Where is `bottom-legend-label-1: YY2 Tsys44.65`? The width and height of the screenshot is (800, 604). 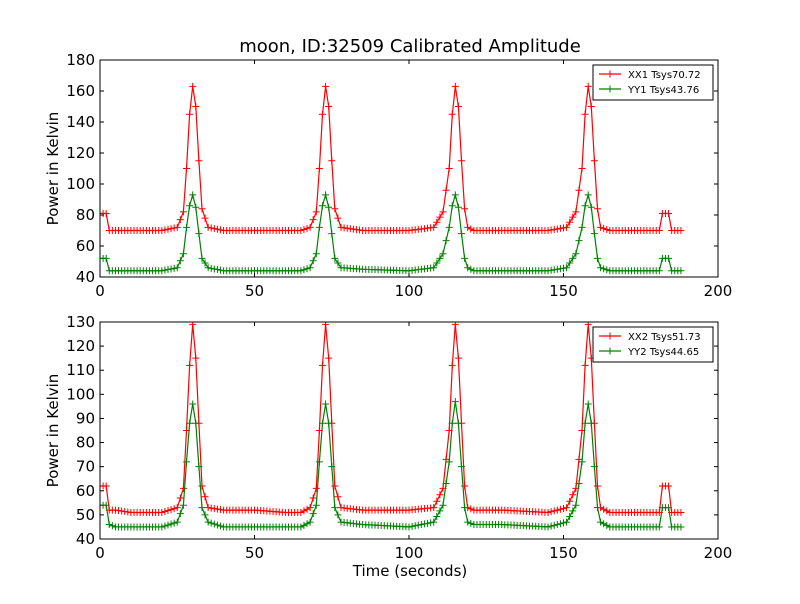 bottom-legend-label-1: YY2 Tsys44.65 is located at coordinates (663, 352).